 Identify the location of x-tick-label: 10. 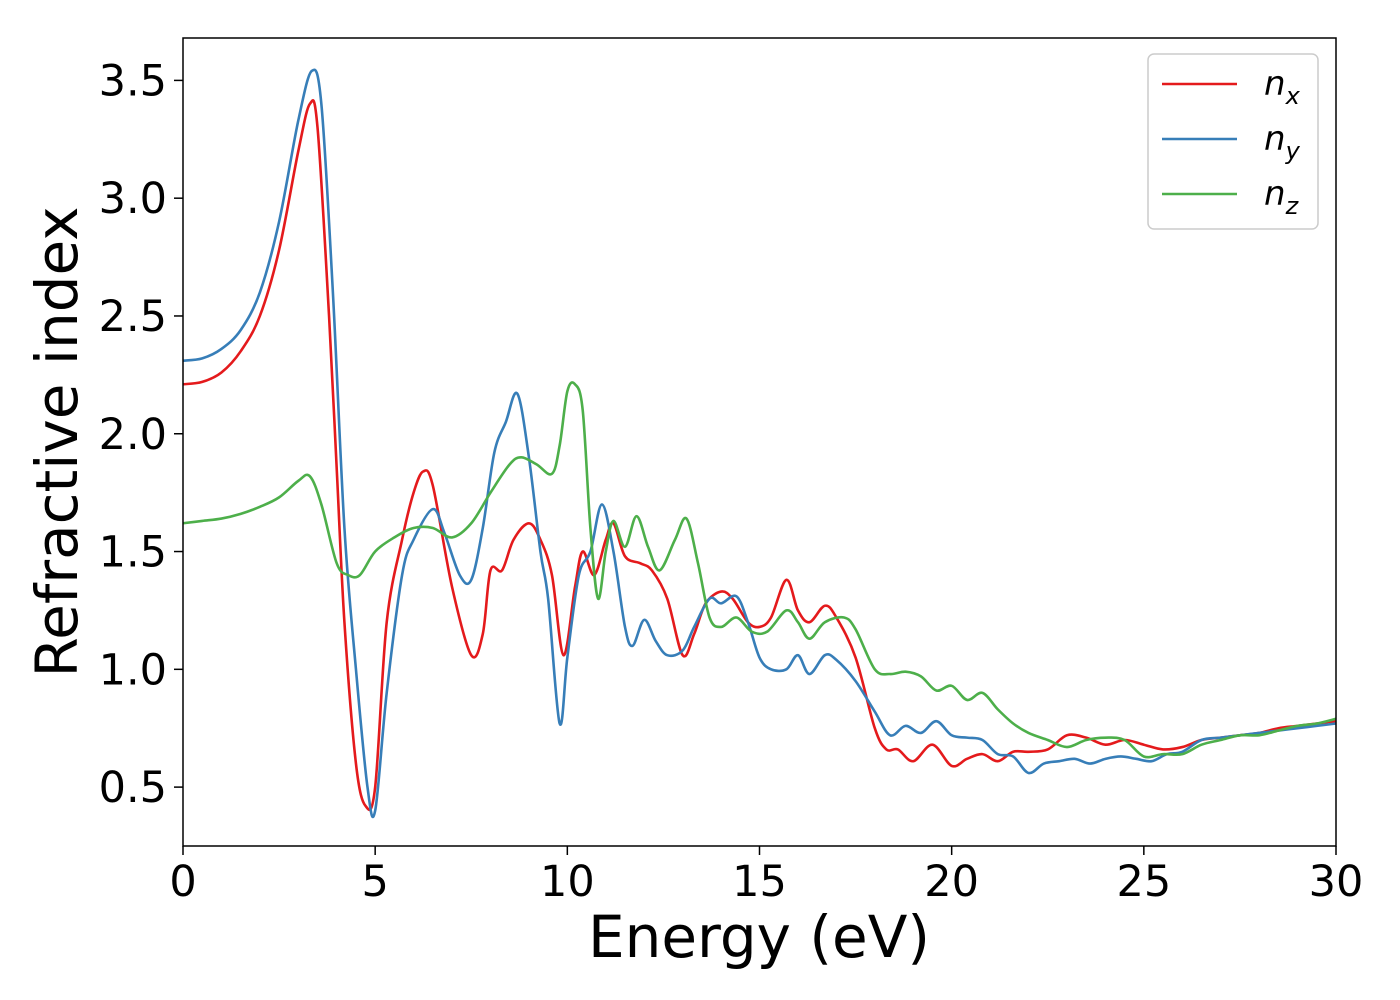
(567, 882).